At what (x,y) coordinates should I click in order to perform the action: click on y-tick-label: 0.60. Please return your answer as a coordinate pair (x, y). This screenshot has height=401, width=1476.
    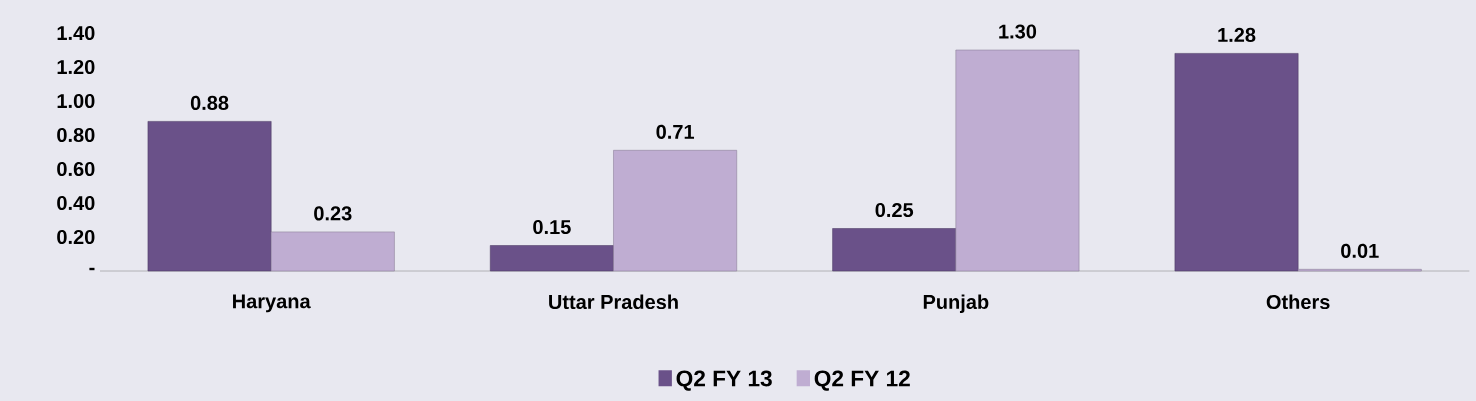
    Looking at the image, I should click on (76, 169).